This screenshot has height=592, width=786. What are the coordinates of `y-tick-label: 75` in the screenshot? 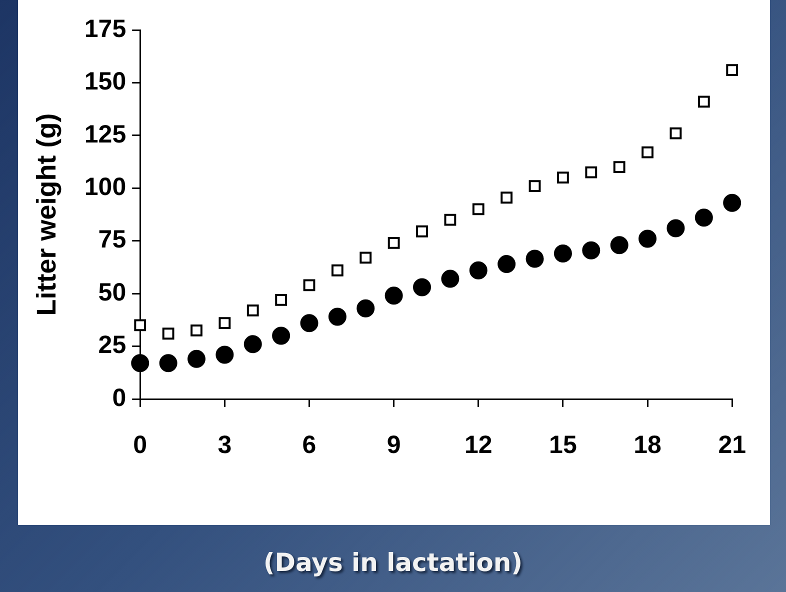 It's located at (112, 240).